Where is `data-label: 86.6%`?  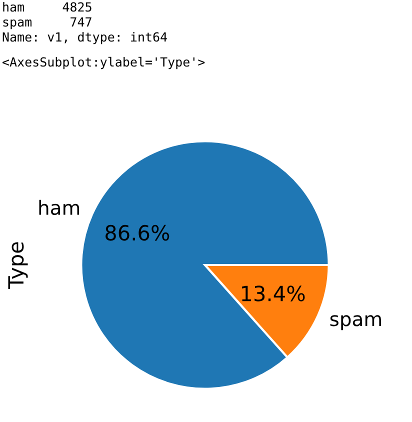 data-label: 86.6% is located at coordinates (138, 232).